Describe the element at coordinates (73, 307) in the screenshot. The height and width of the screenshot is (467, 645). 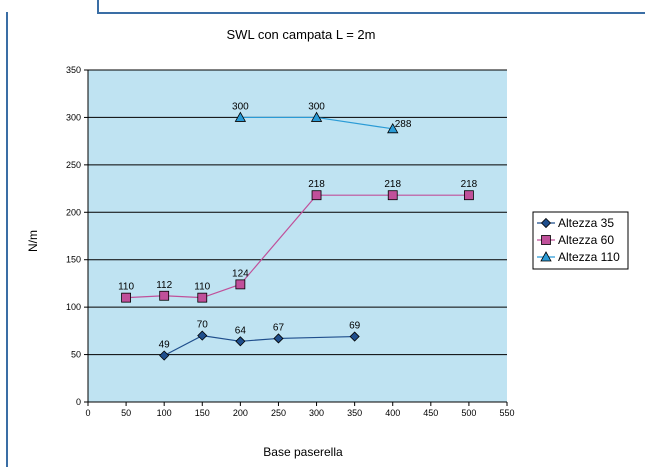
I see `y-tick-label: 100` at that location.